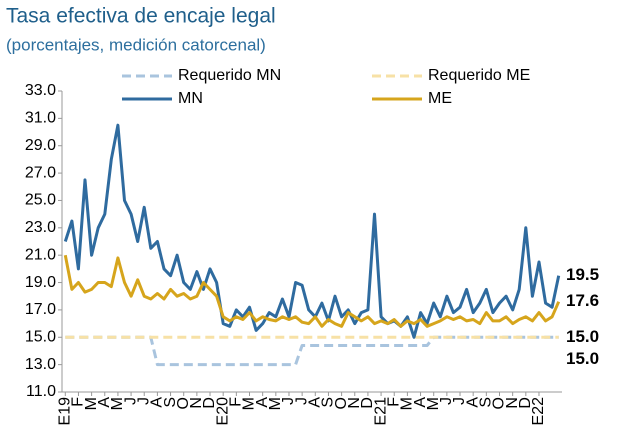  I want to click on x-tick-label: E22, so click(538, 411).